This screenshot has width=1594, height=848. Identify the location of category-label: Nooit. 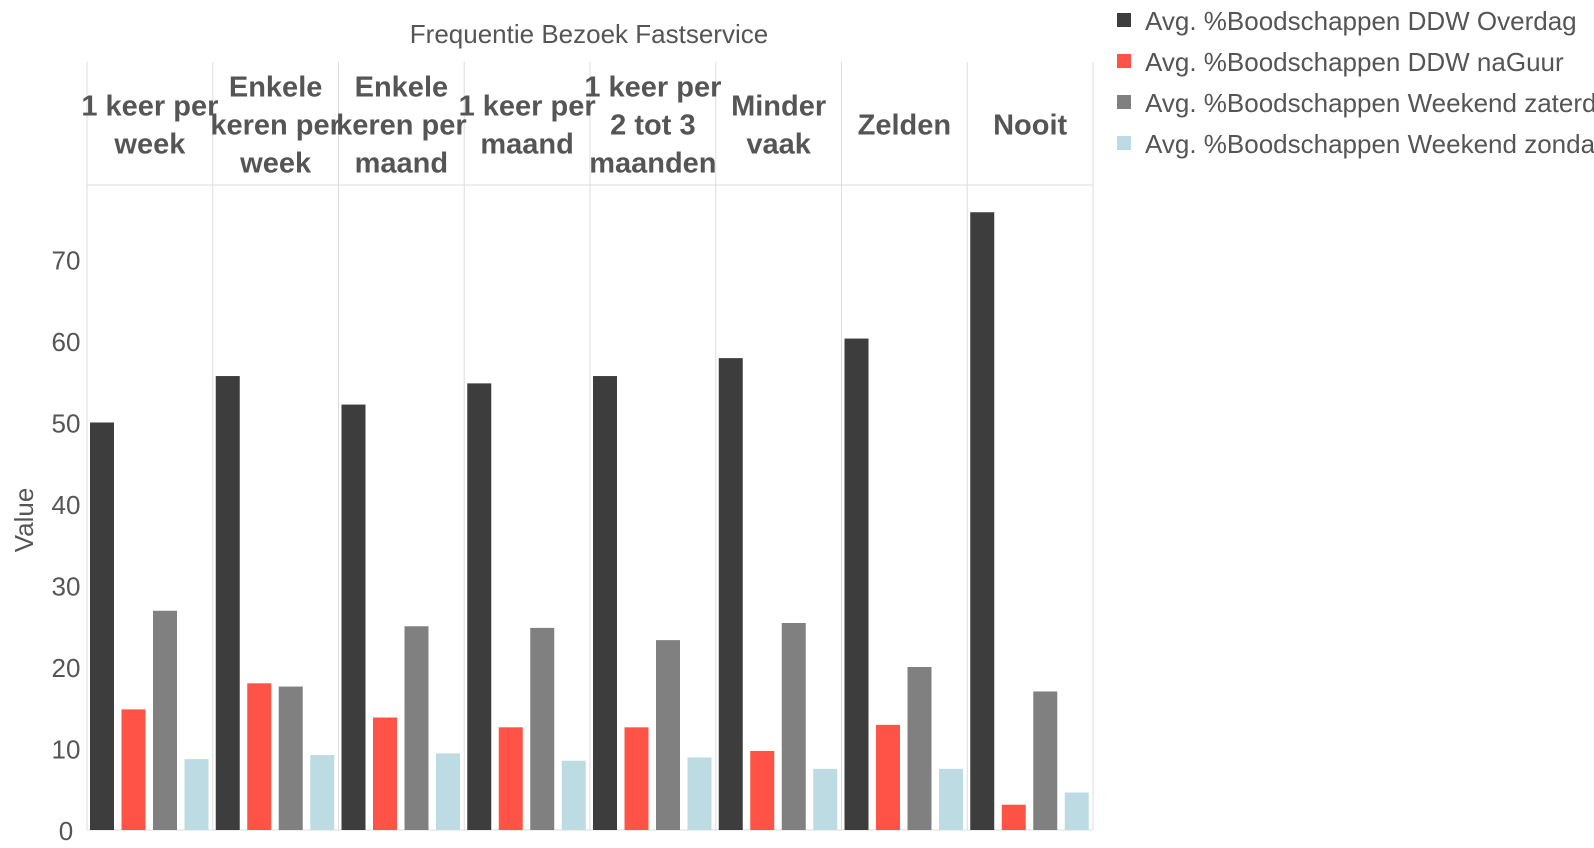
(1030, 126).